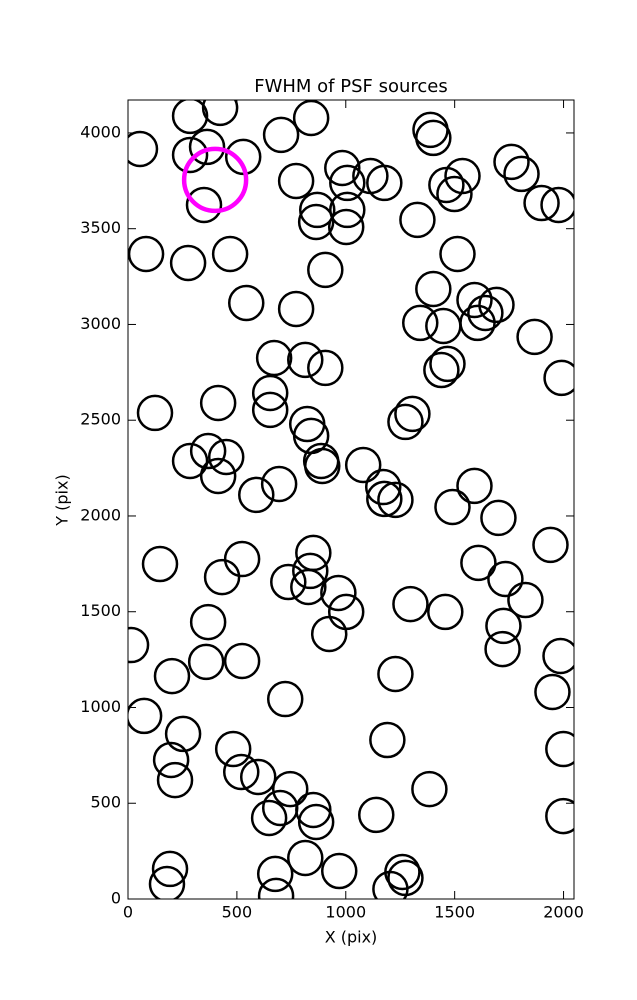 This screenshot has height=1000, width=637. What do you see at coordinates (100, 514) in the screenshot?
I see `y-tick-label: 2000` at bounding box center [100, 514].